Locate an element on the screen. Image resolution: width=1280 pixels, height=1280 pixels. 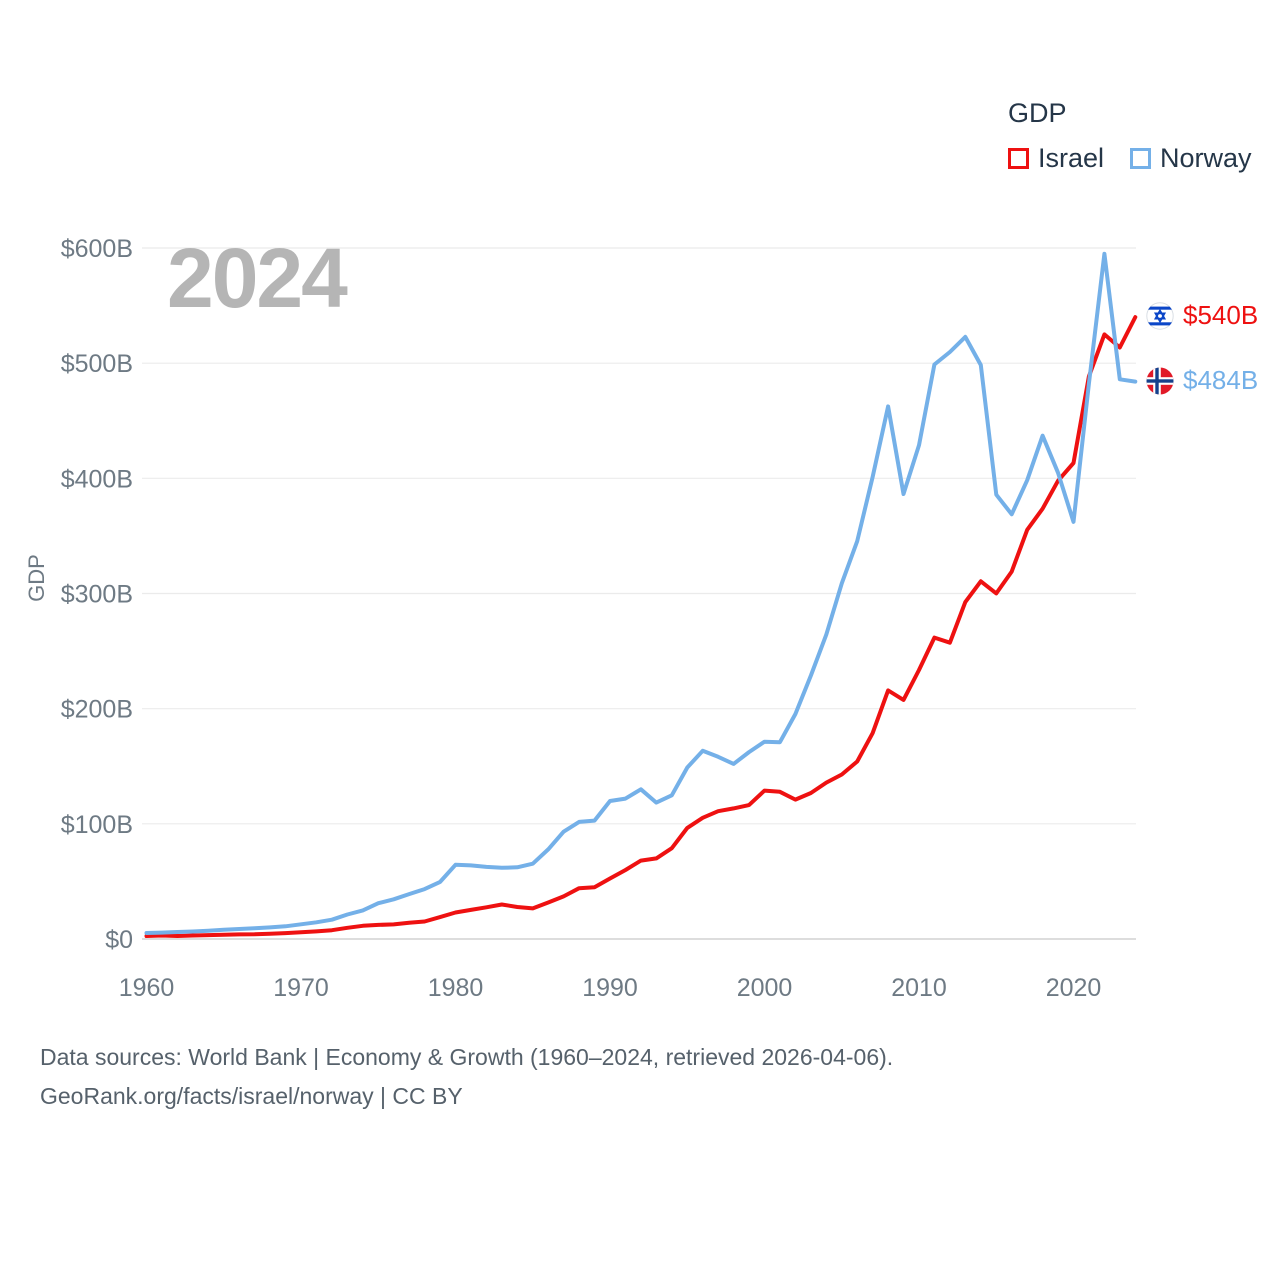
norway-end-value: $484B is located at coordinates (1221, 380).